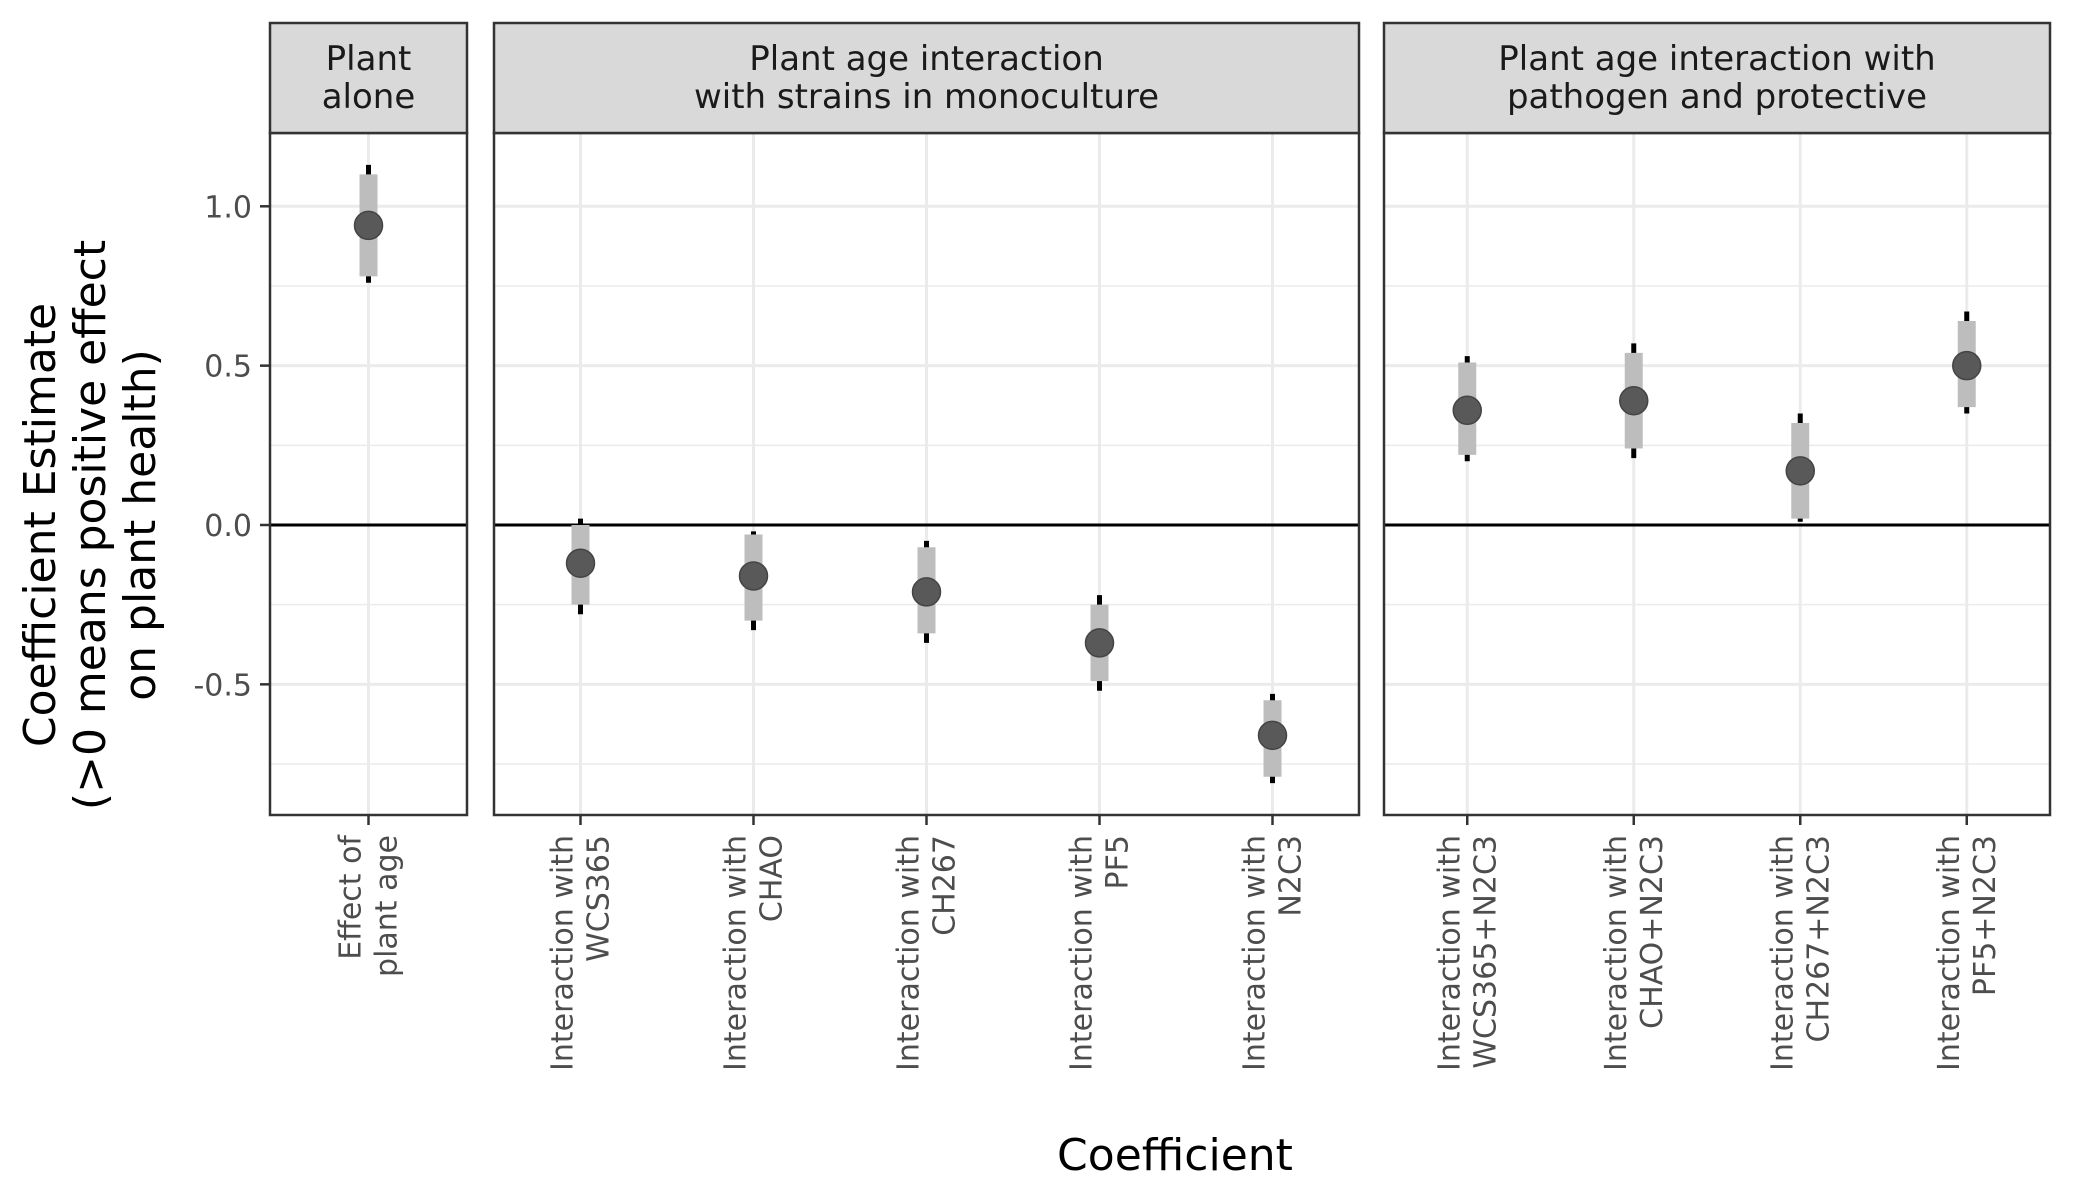  Describe the element at coordinates (369, 97) in the screenshot. I see `facet-strip-label-line: alone` at that location.